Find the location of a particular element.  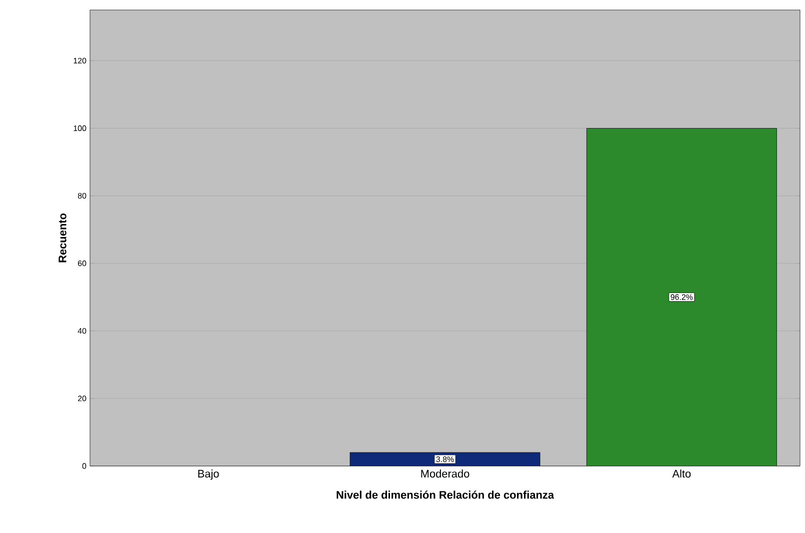

x-tick-label: Bajo is located at coordinates (208, 475).